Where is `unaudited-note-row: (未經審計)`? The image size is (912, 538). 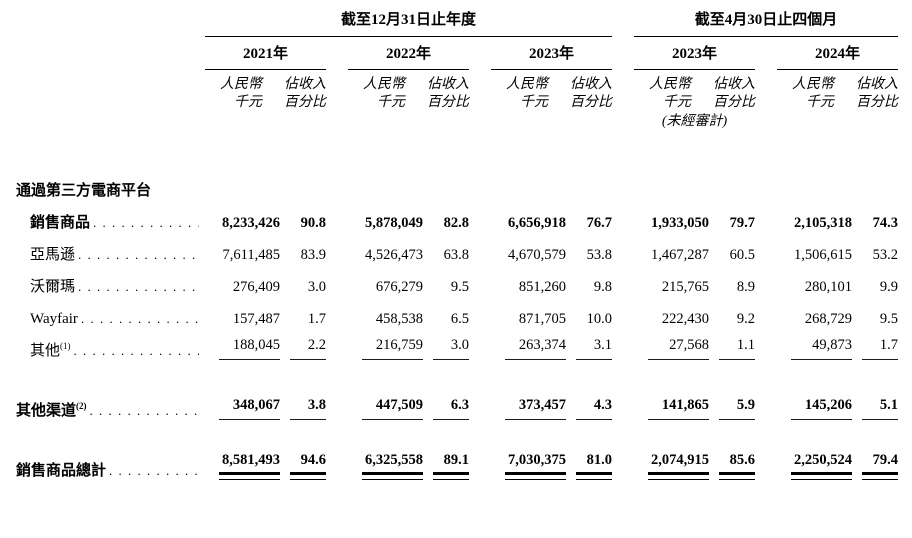
unaudited-note-row: (未經審計) is located at coordinates (449, 120).